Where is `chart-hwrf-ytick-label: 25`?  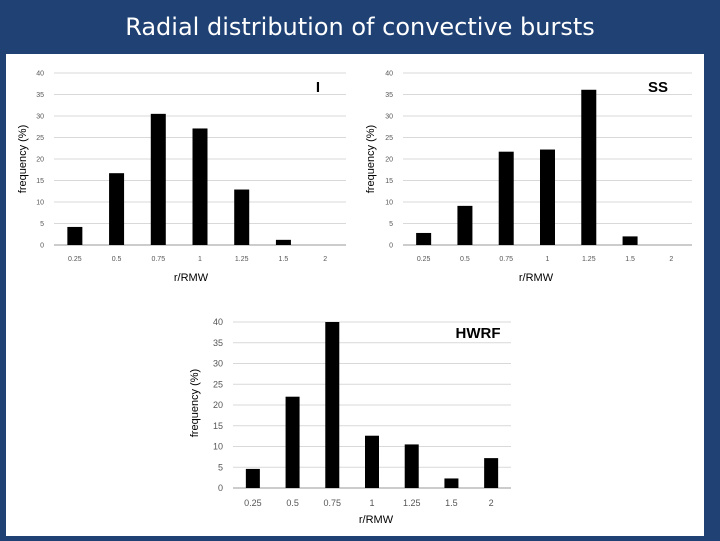
chart-hwrf-ytick-label: 25 is located at coordinates (218, 384).